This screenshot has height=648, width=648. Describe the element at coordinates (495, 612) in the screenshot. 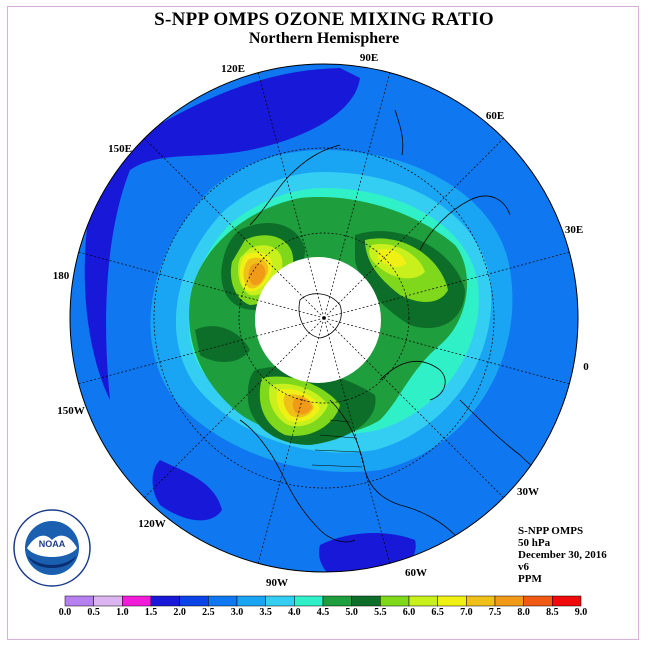

I see `colorbar-tick-label: 7.5` at that location.